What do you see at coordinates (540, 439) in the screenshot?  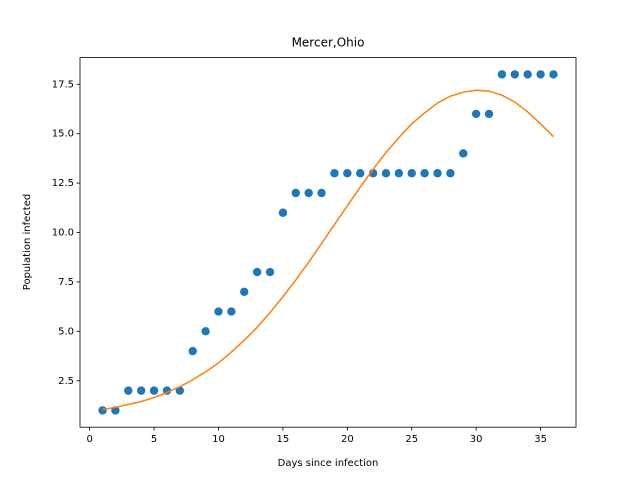 I see `x-tick-label: 35` at bounding box center [540, 439].